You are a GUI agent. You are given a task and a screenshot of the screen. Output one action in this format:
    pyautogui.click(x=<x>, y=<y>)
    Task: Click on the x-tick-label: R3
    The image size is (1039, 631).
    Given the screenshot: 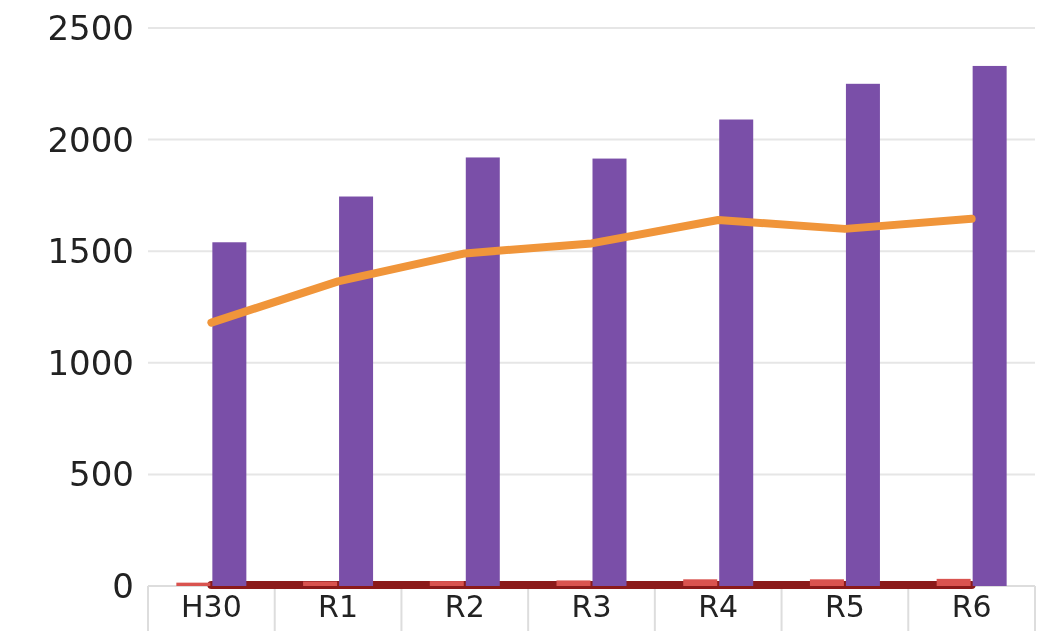 What is the action you would take?
    pyautogui.click(x=591, y=606)
    